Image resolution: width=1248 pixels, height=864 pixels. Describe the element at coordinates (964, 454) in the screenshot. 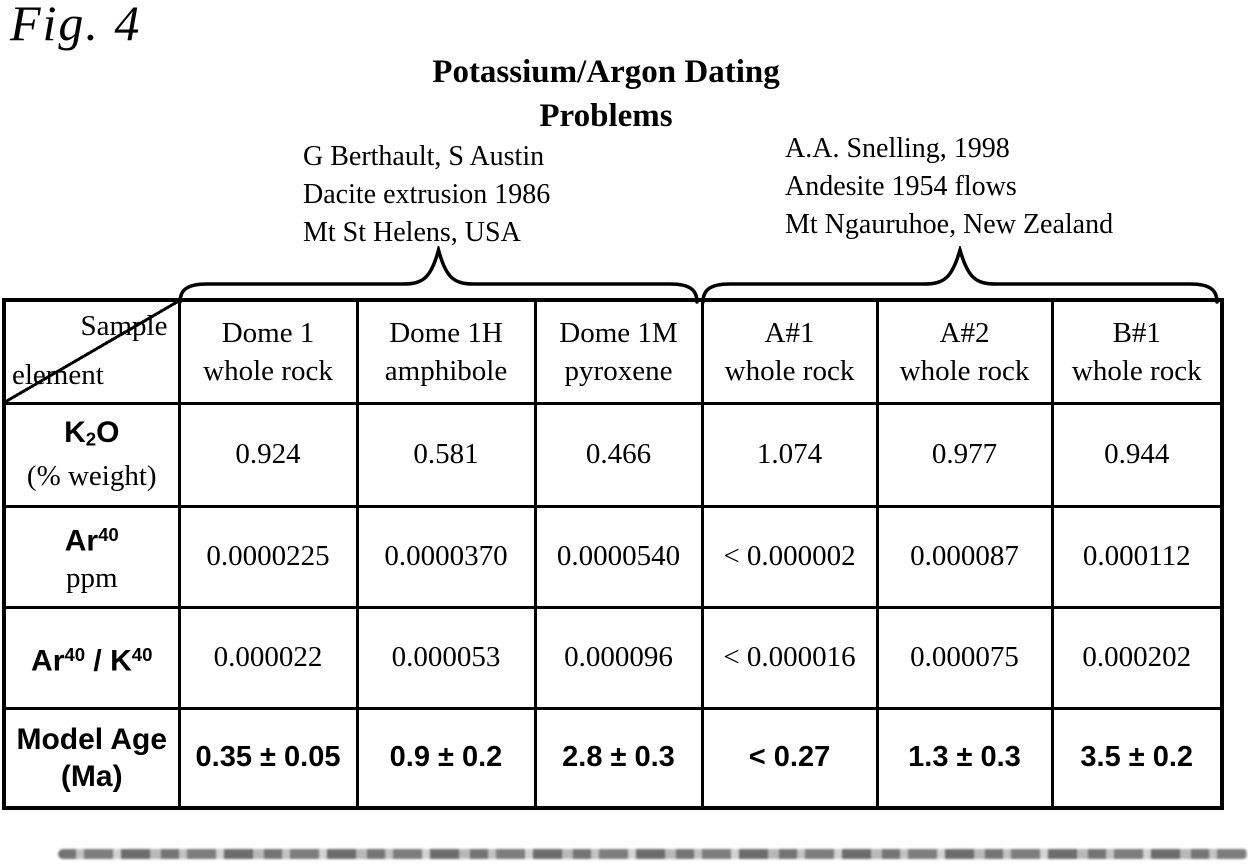

I see `data-cell: 0.977` at that location.